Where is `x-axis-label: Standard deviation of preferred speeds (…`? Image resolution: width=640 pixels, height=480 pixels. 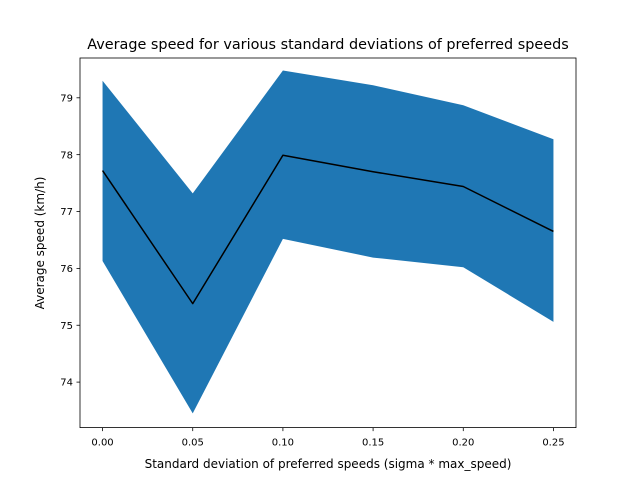
x-axis-label: Standard deviation of preferred speeds (… is located at coordinates (328, 464).